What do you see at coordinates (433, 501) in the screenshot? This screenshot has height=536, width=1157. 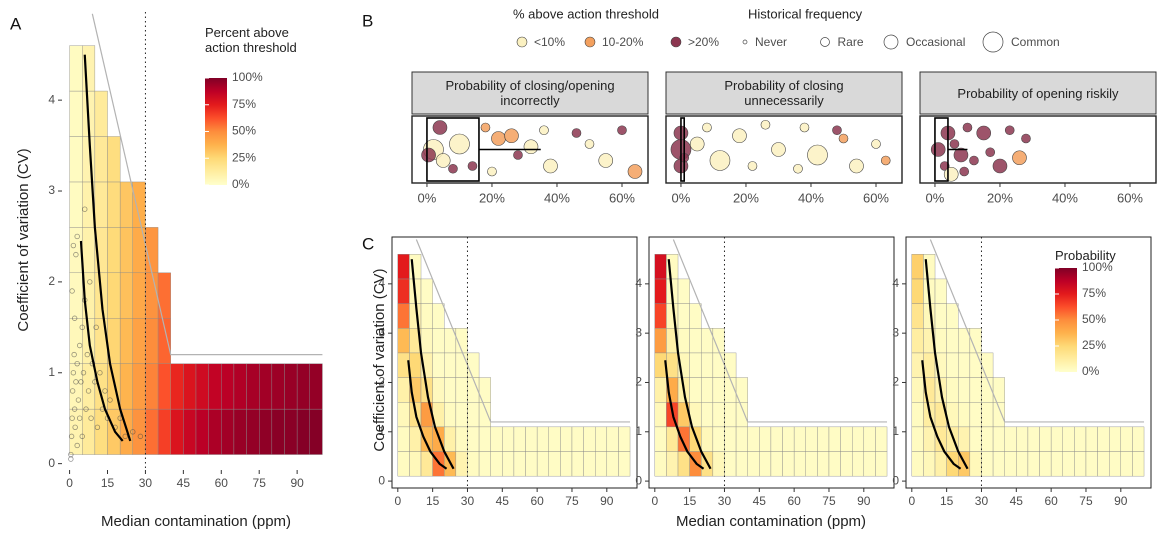 I see `x-tick-label: 15` at bounding box center [433, 501].